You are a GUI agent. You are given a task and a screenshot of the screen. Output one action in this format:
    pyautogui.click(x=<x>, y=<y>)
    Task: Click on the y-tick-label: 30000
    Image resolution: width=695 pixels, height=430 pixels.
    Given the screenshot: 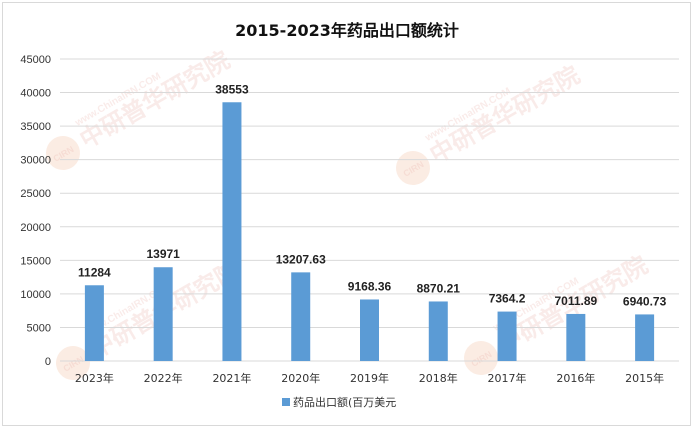 What is the action you would take?
    pyautogui.click(x=35, y=161)
    